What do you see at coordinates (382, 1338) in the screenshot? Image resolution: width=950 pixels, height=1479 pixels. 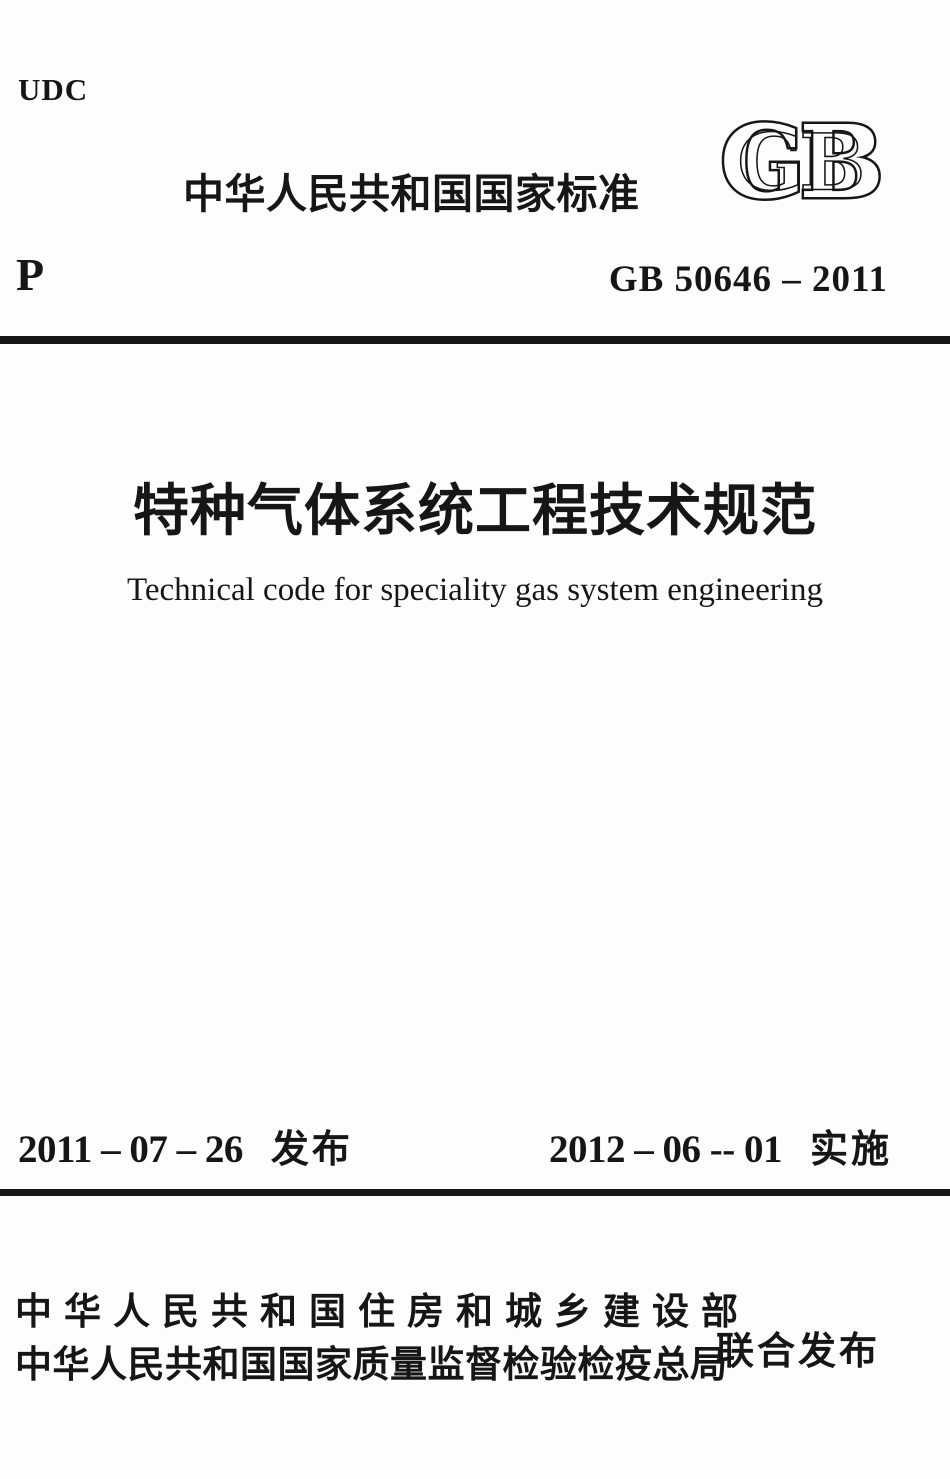 I see `publishers-block: 中华人民共和国住房和城乡建设部 中华人民共和国国家质量监督检验检疫总局` at bounding box center [382, 1338].